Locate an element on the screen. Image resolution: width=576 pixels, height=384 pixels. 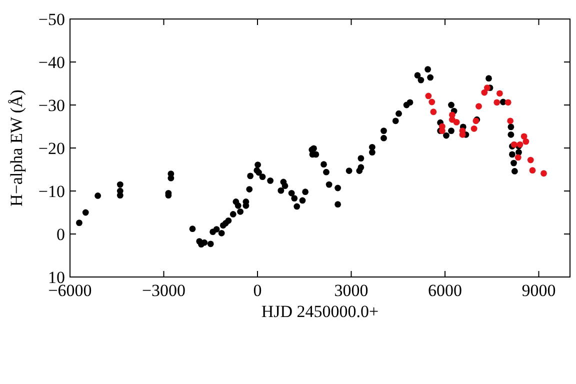
y-tick-label: −50 is located at coordinates (51, 19).